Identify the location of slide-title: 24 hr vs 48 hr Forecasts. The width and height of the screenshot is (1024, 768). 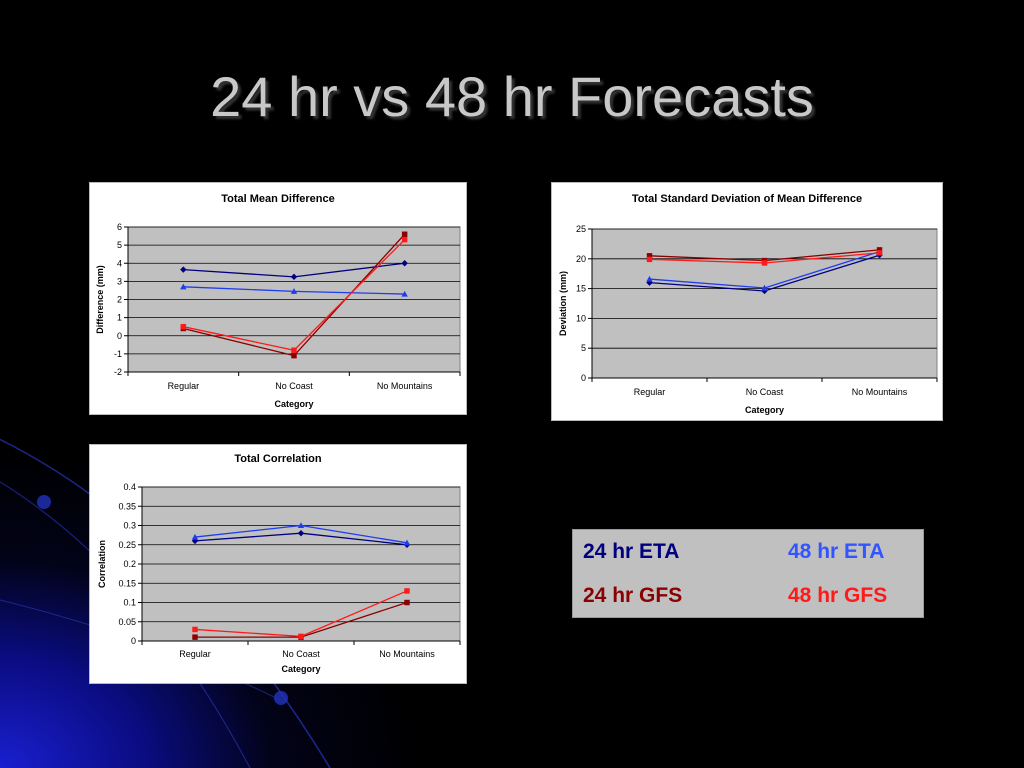
(512, 96).